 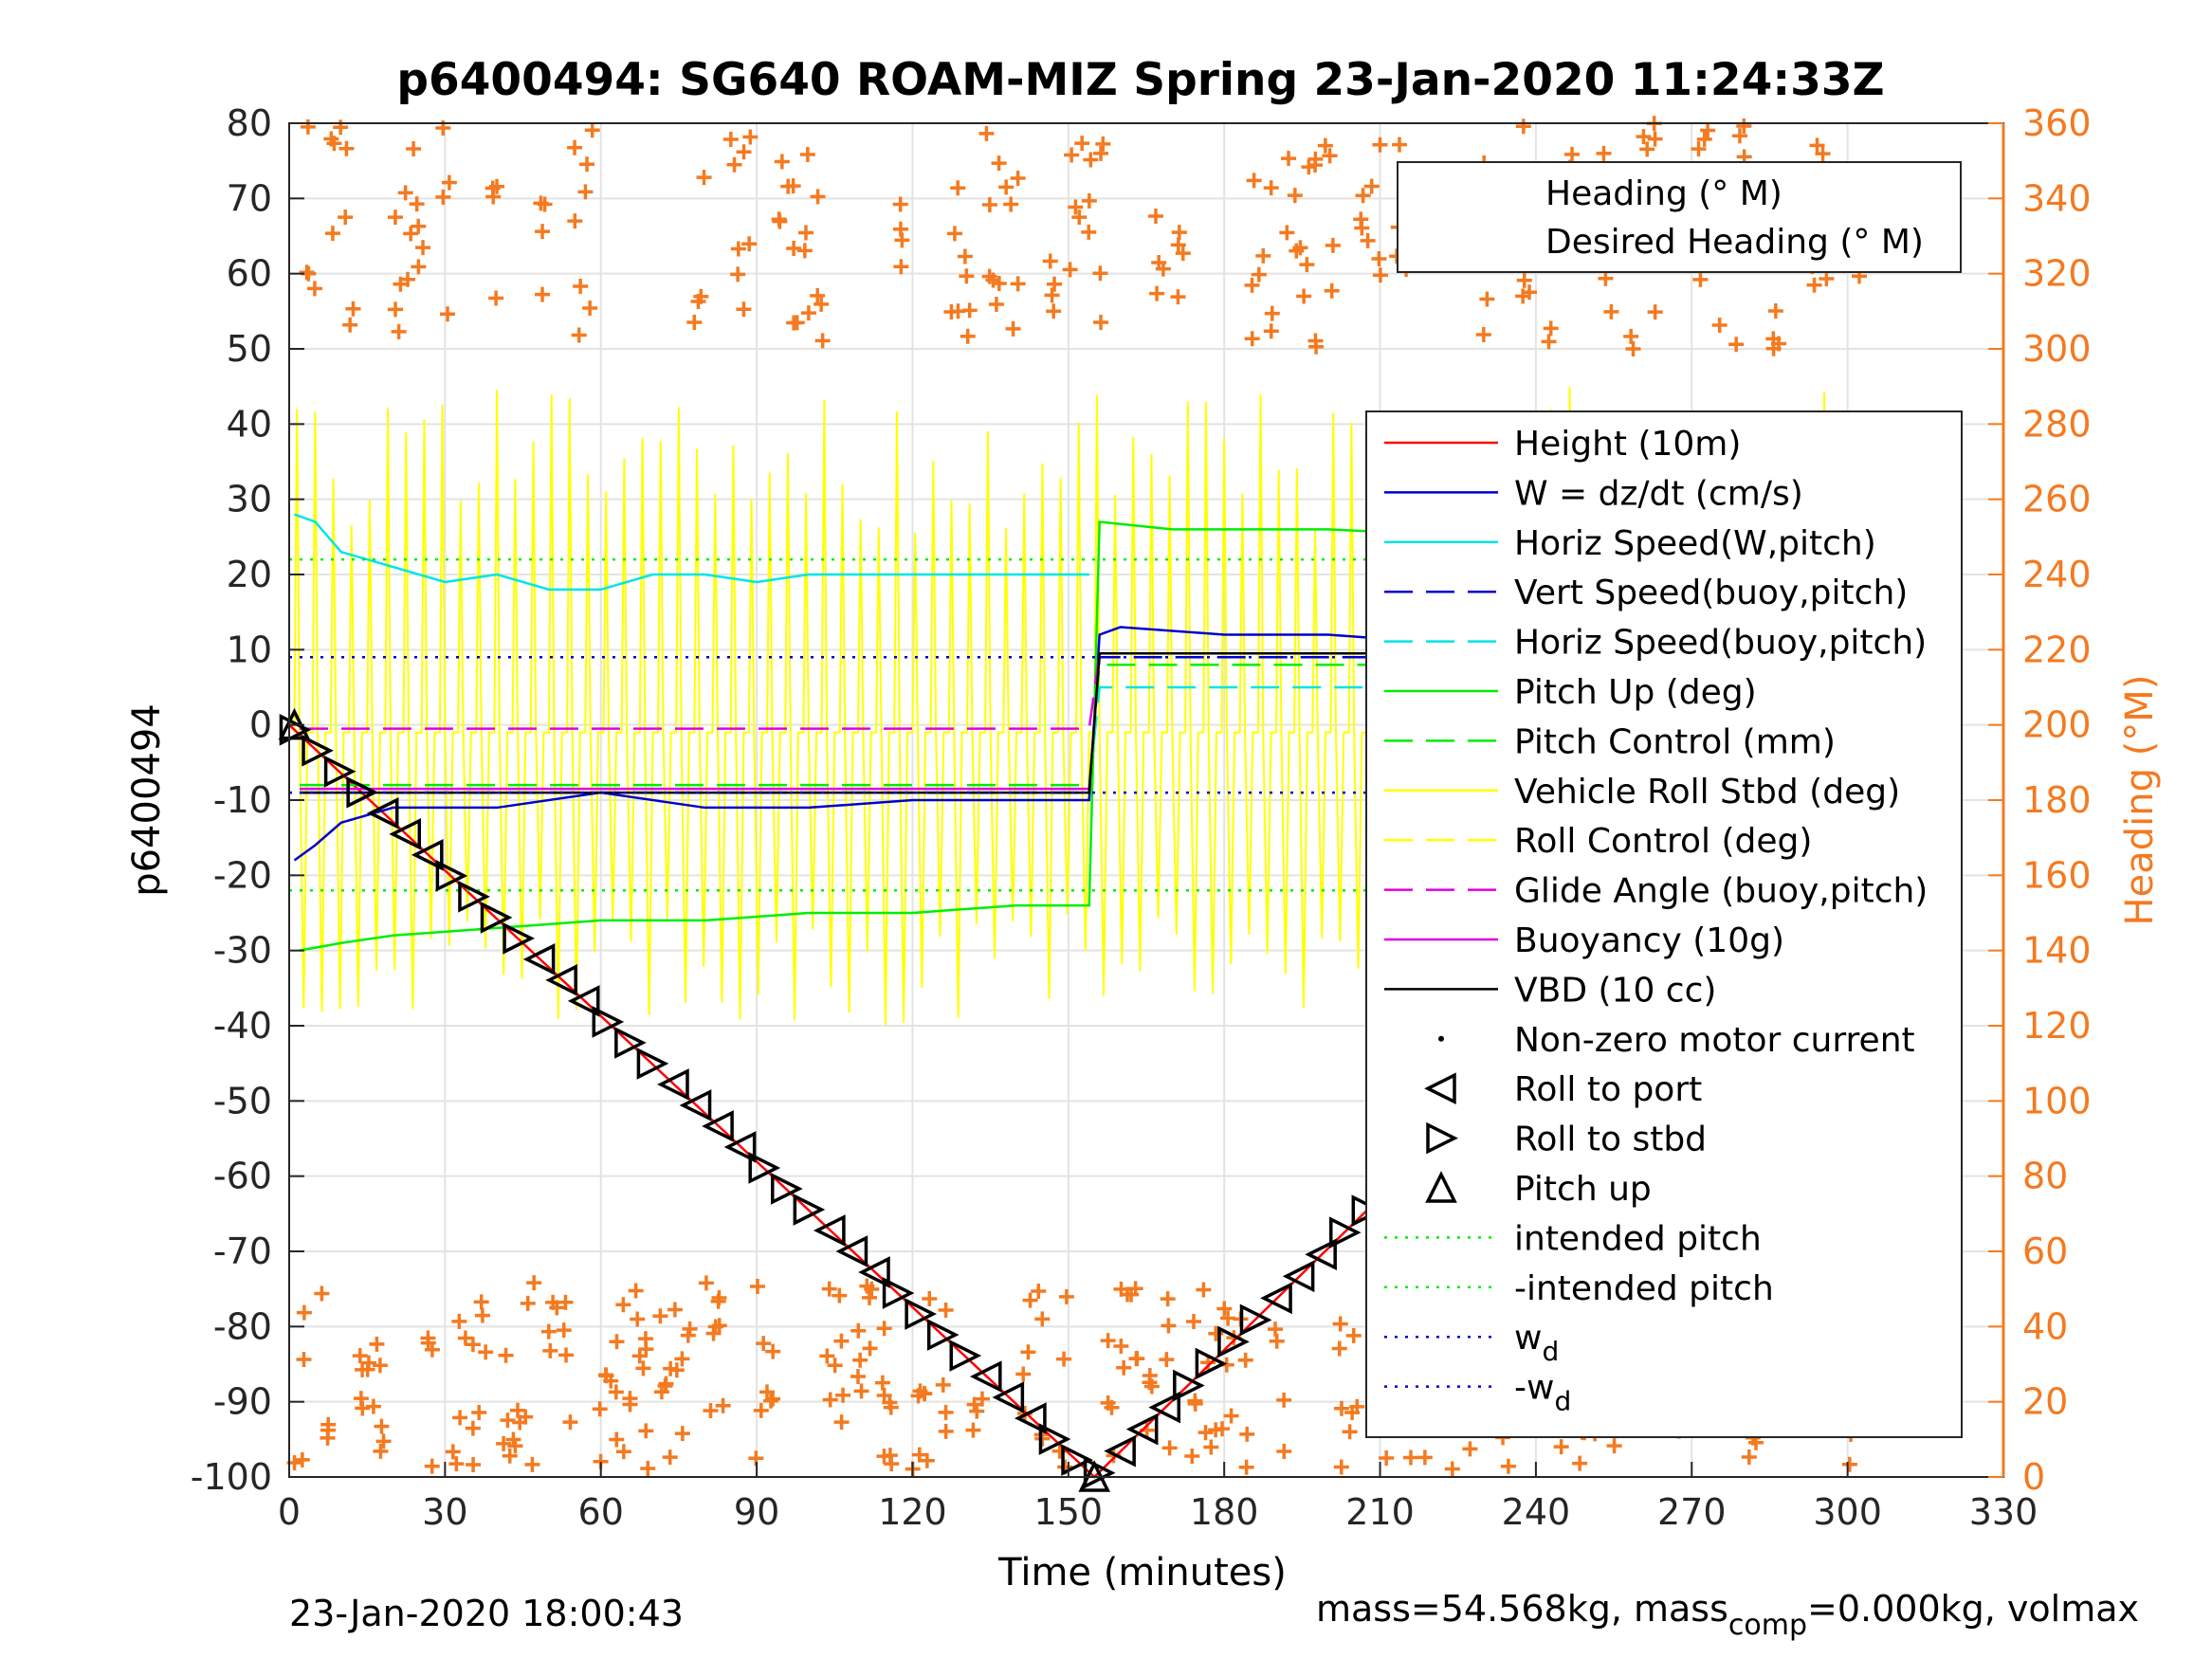 What do you see at coordinates (486, 1613) in the screenshot?
I see `footer-timestamp: 23-Jan-2020 18:00:43` at bounding box center [486, 1613].